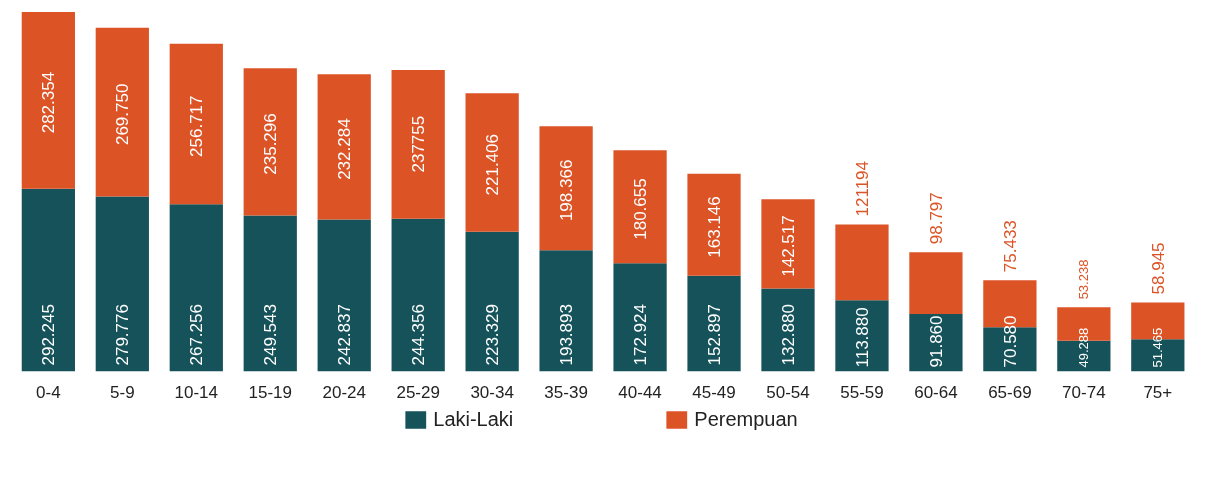  Describe the element at coordinates (1084, 279) in the screenshot. I see `data-label: 53.238` at that location.